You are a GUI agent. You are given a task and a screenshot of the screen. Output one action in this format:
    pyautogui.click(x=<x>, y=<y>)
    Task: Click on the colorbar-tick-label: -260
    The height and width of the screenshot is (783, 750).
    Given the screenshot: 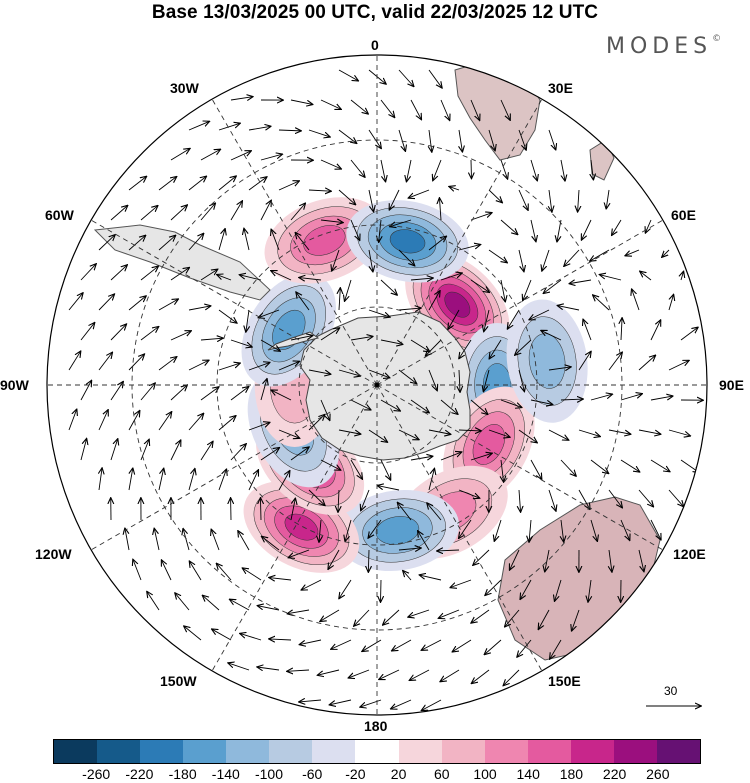 What is the action you would take?
    pyautogui.click(x=96, y=774)
    